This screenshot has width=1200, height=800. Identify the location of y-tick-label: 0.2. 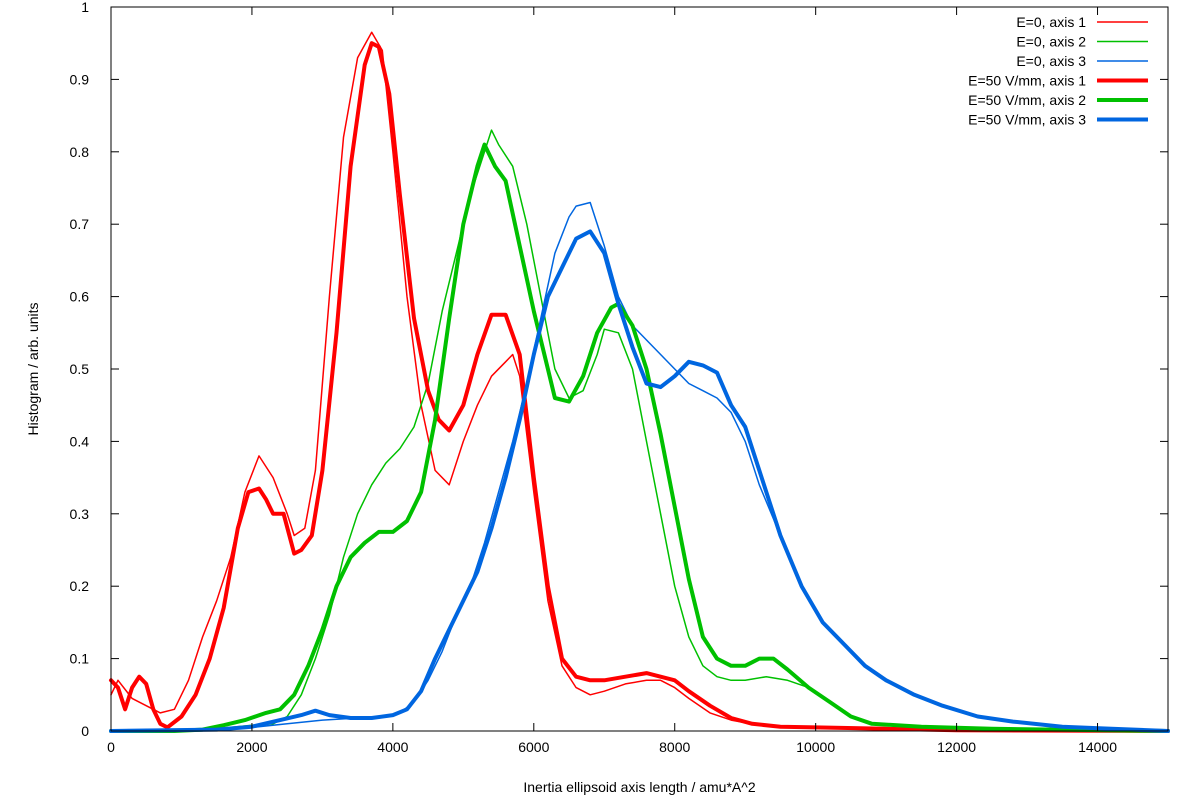
(80, 586).